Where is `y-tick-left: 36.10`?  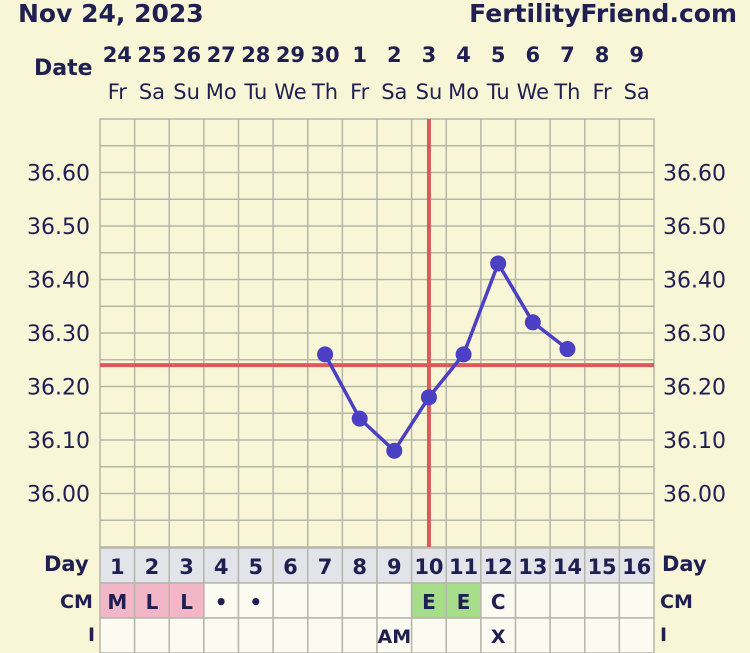 y-tick-left: 36.10 is located at coordinates (58, 441).